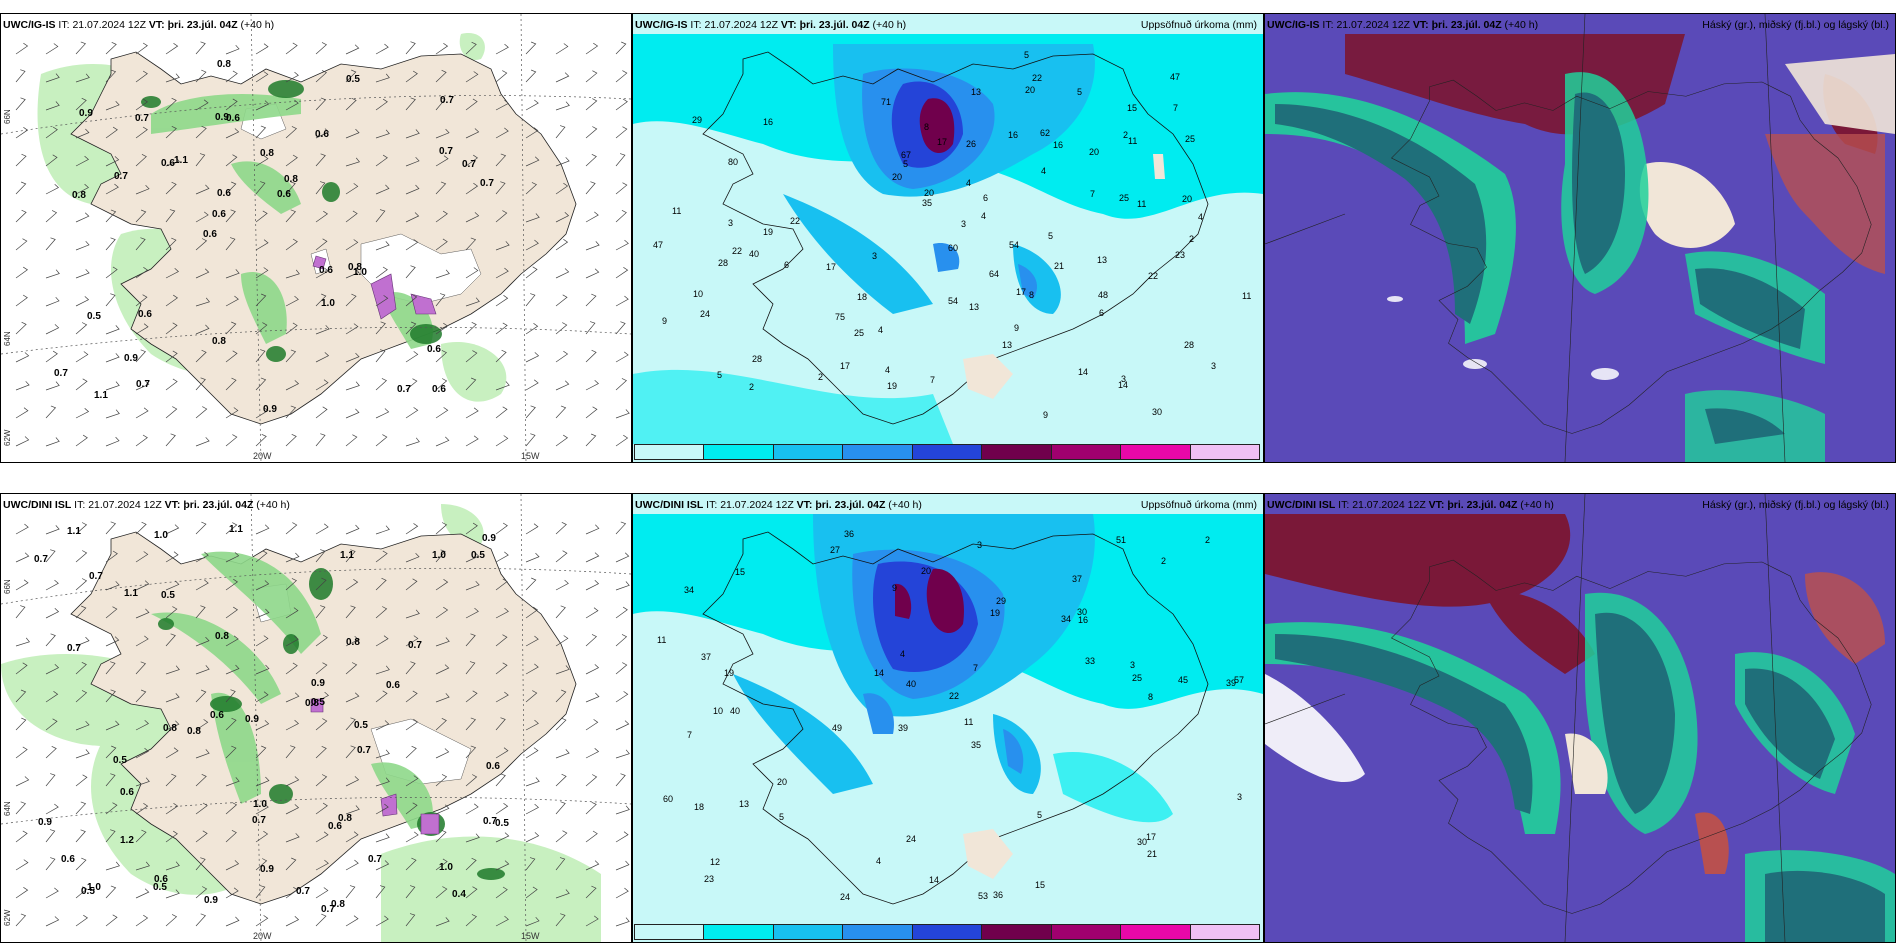 The image size is (1900, 950). Describe the element at coordinates (1132, 108) in the screenshot. I see `precip-value: 15` at that location.